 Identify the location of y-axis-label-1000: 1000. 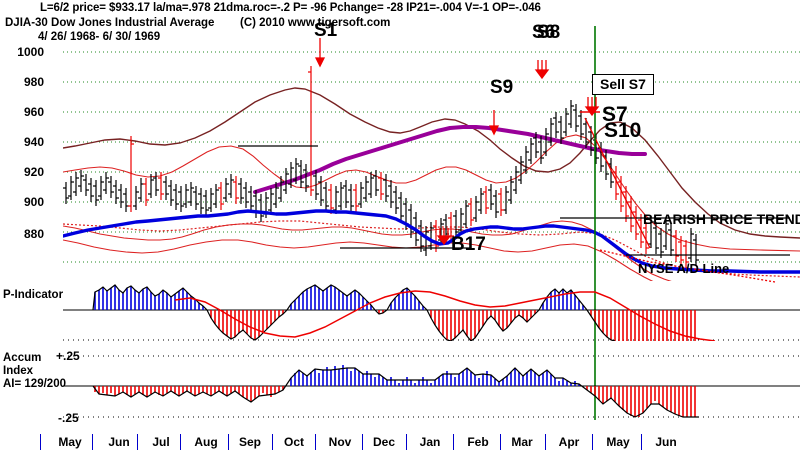
(30, 52).